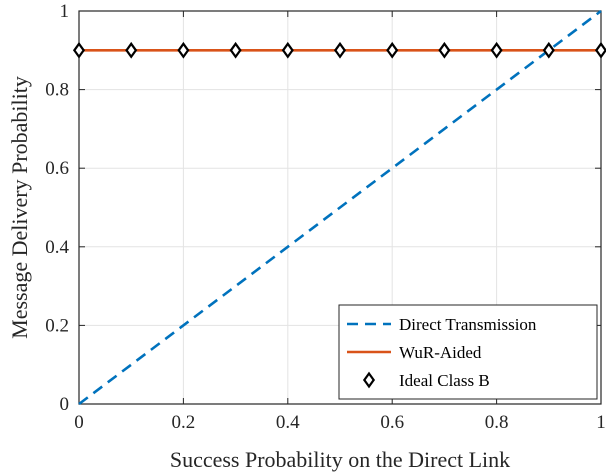  I want to click on x-tick-label: 0.6, so click(392, 422).